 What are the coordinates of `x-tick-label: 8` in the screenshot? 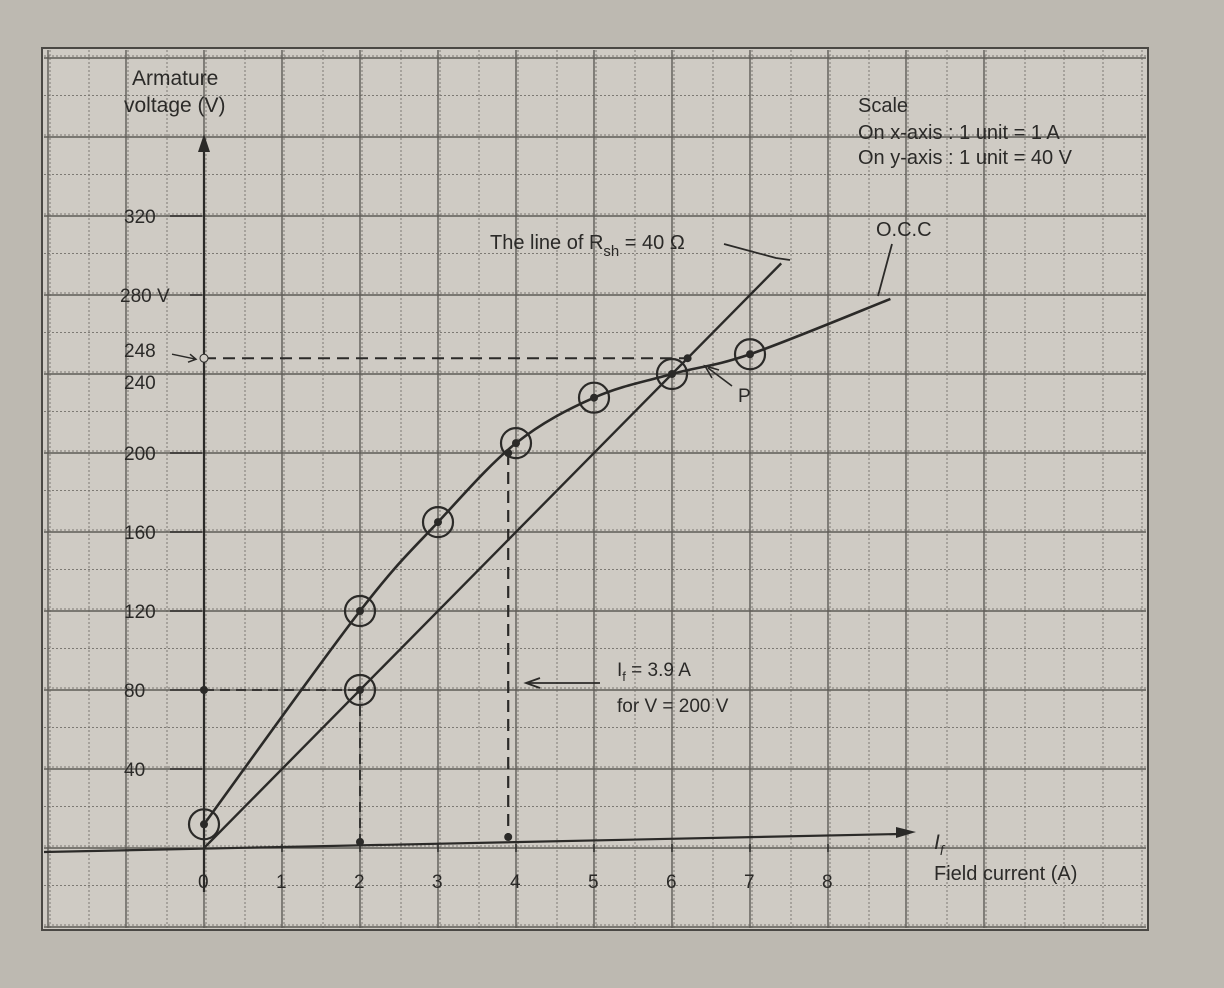 It's located at (827, 882).